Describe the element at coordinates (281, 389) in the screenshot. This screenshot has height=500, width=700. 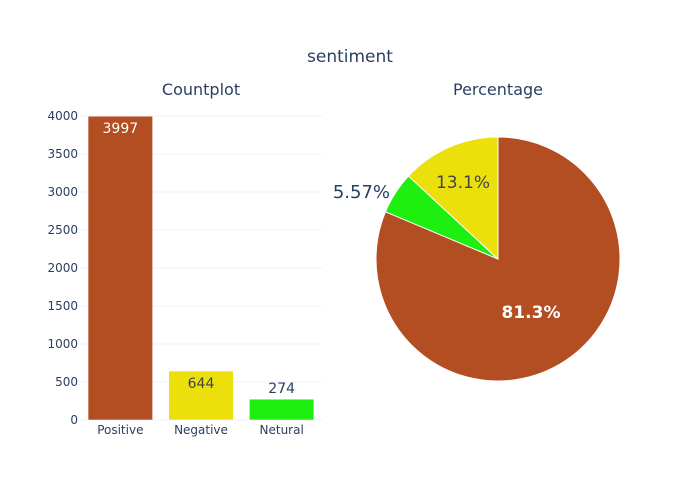
I see `bar-value-label-netural: 274` at that location.